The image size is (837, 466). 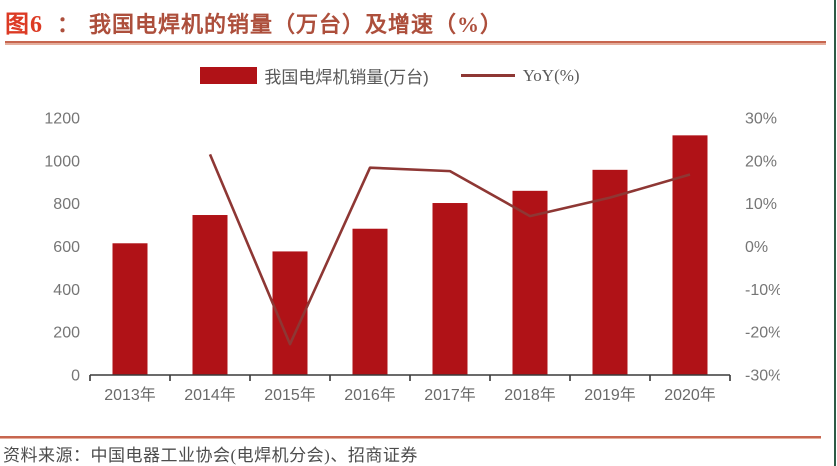 What do you see at coordinates (835, 233) in the screenshot?
I see `page-right-border` at bounding box center [835, 233].